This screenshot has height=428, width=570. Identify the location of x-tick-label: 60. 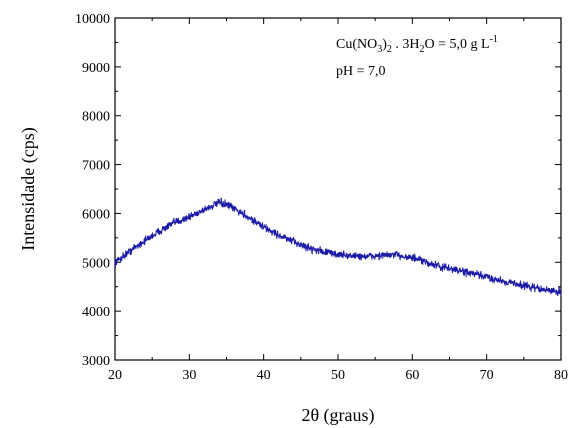
(412, 375).